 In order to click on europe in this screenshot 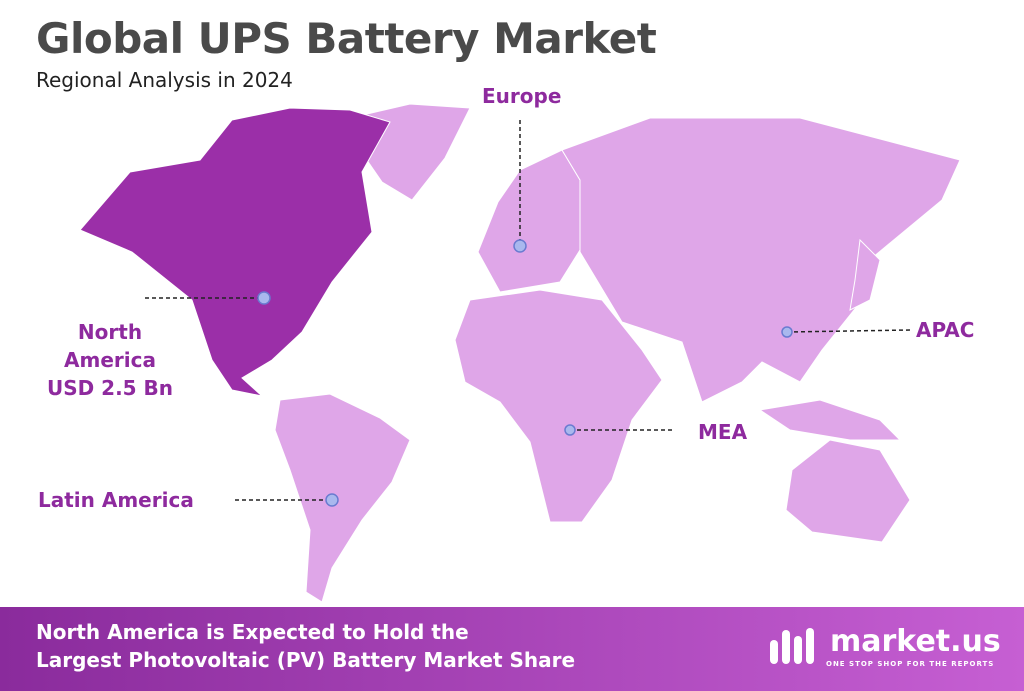, I will do `click(529, 221)`.